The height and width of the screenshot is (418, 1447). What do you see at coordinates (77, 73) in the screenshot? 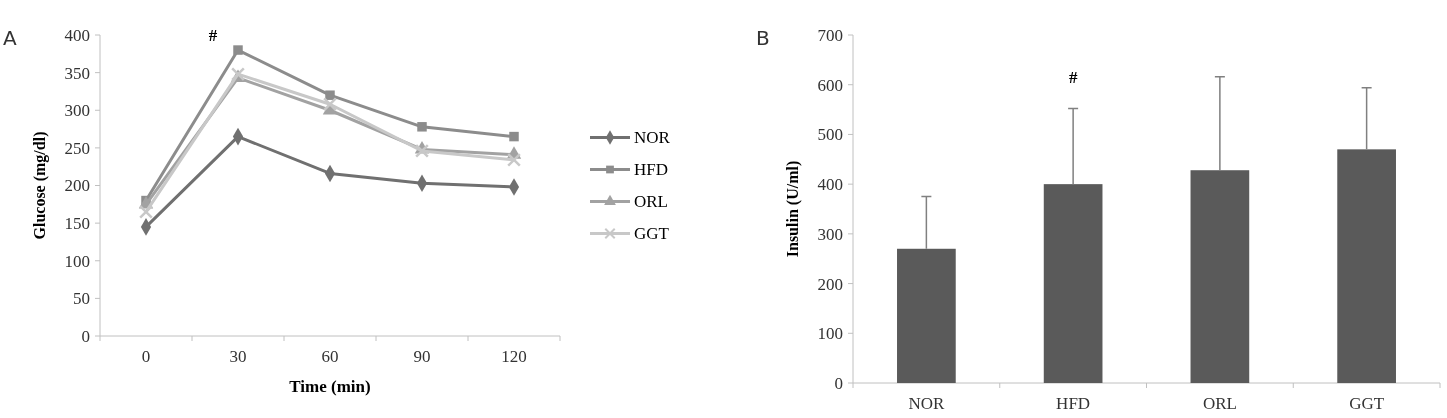
I see `y-tick-label: 350` at bounding box center [77, 73].